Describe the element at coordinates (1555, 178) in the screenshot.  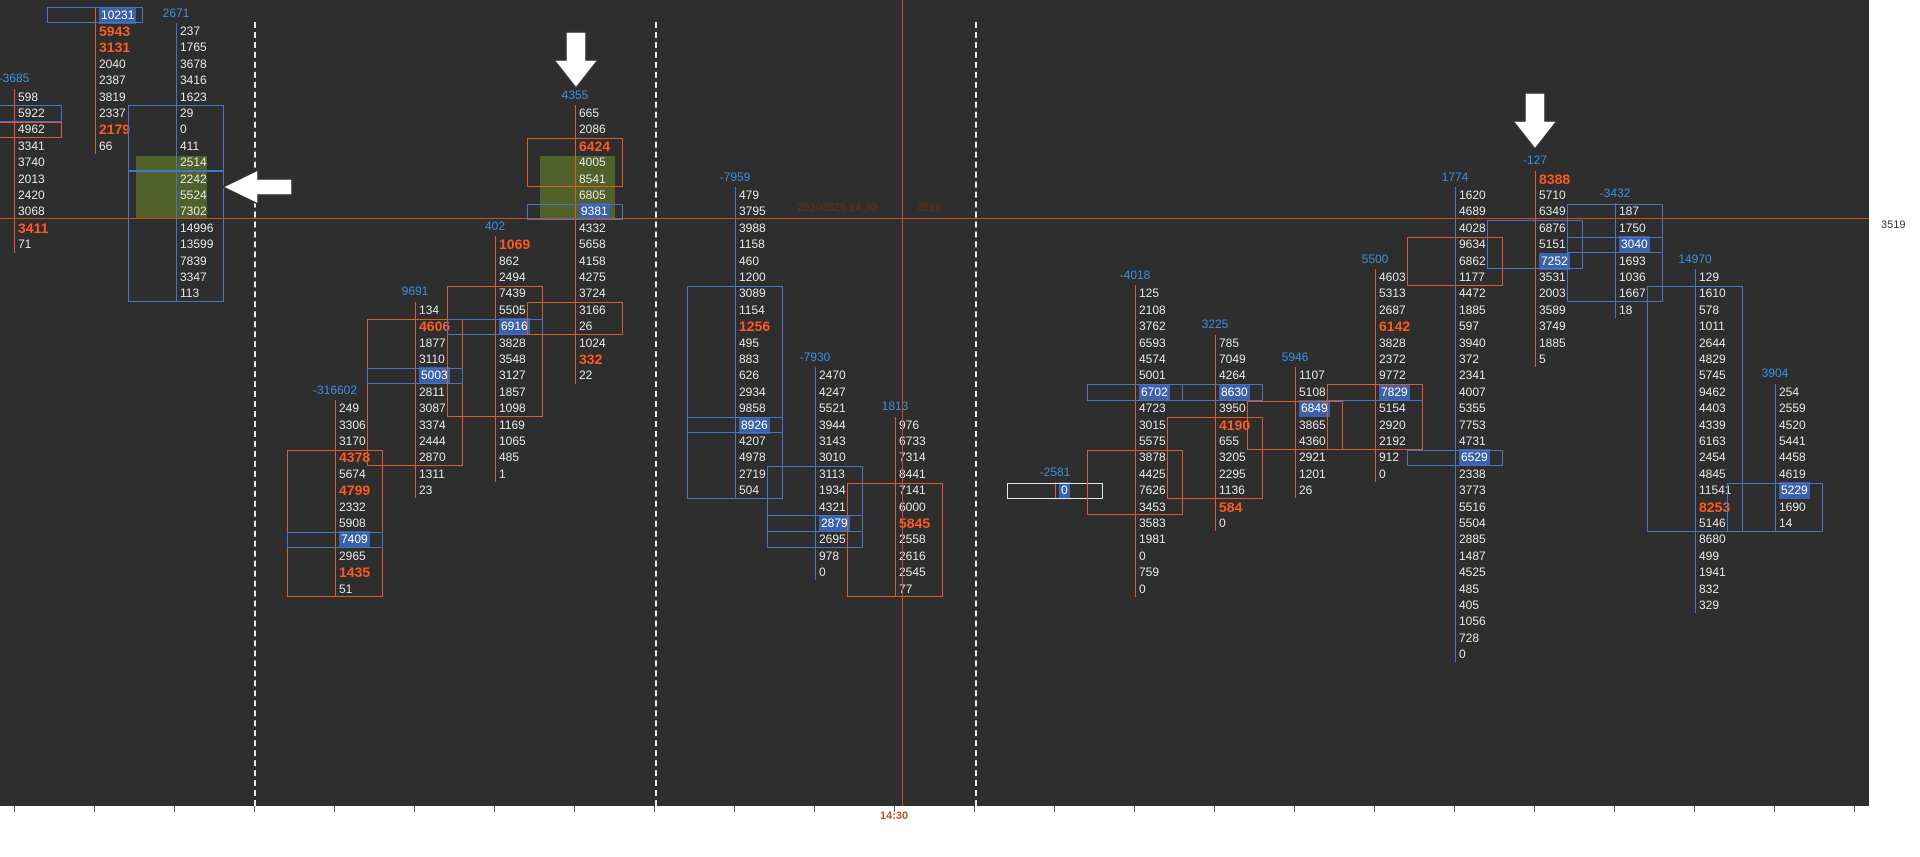
I see `ask-volume: 8388` at that location.